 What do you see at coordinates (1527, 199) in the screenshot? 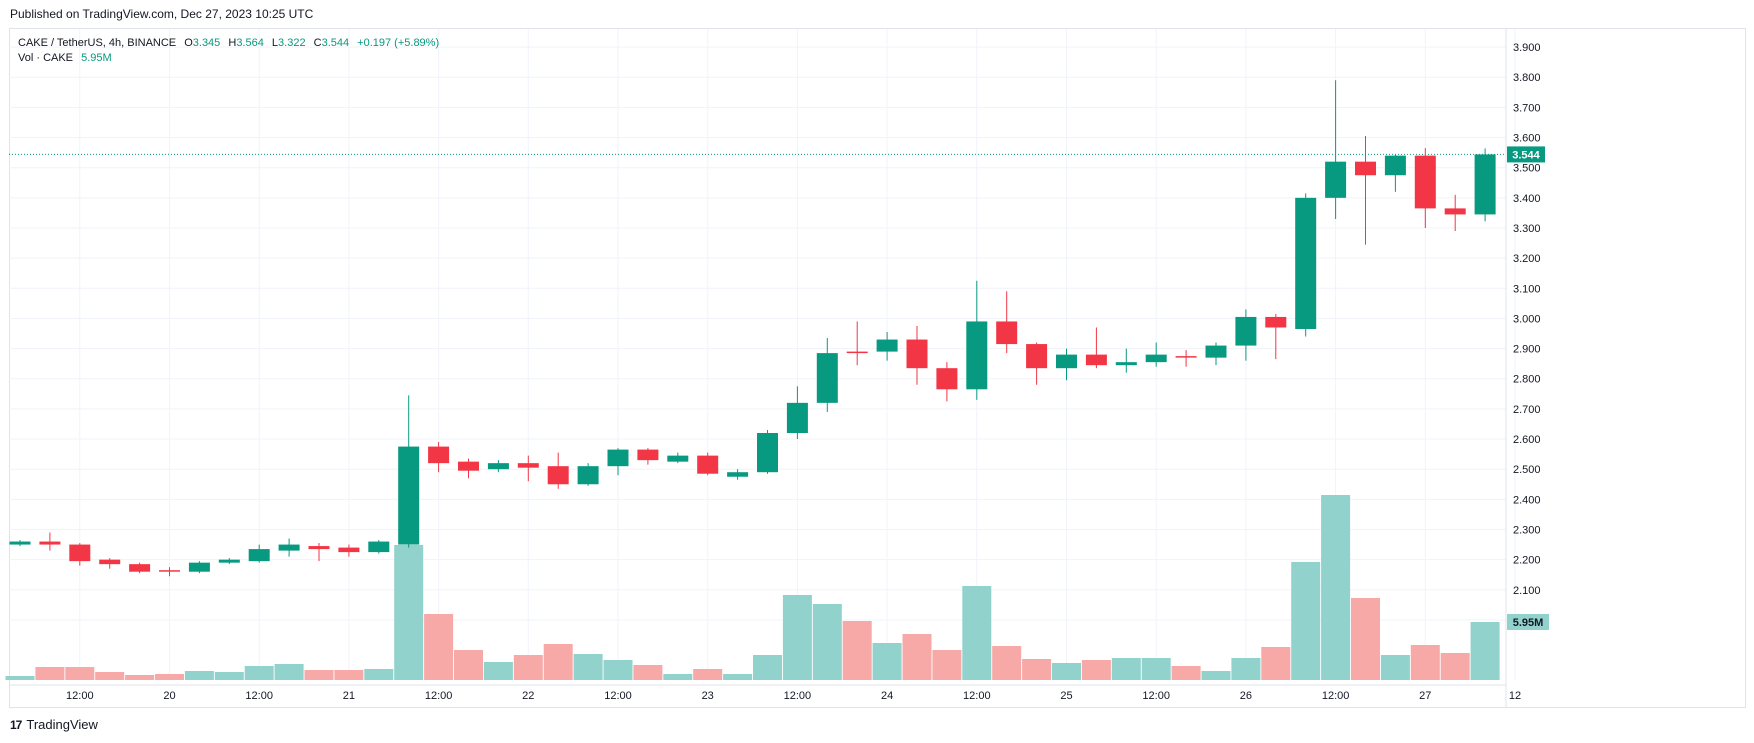
I see `y-tick-label: 3.400` at bounding box center [1527, 199].